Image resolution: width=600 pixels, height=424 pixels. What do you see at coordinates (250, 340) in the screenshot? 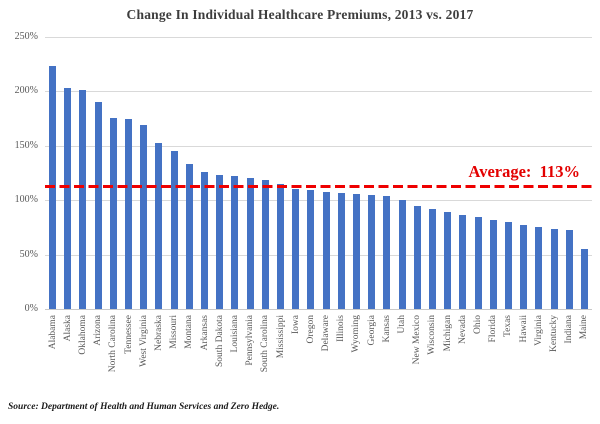
I see `x-axis-label: Pennsylvania` at bounding box center [250, 340].